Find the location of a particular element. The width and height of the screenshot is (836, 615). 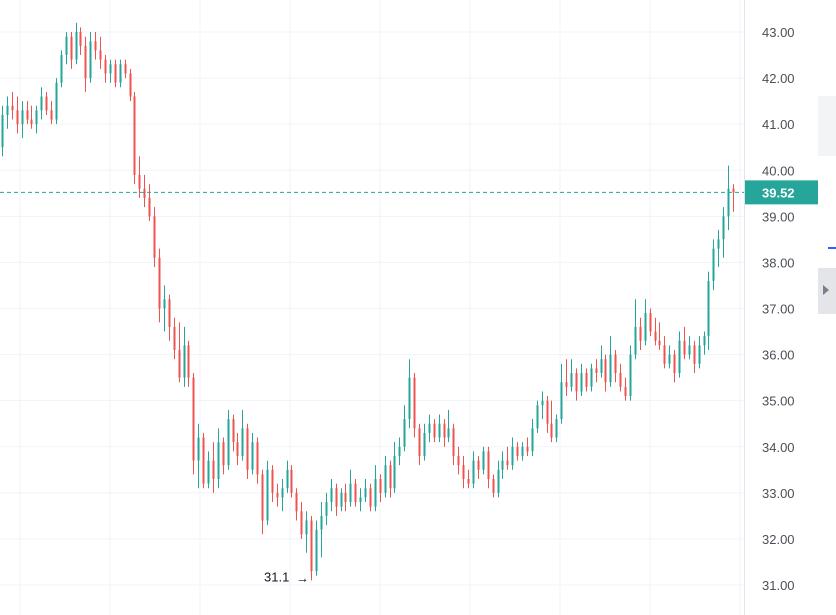

collapse-panel-button is located at coordinates (827, 291).